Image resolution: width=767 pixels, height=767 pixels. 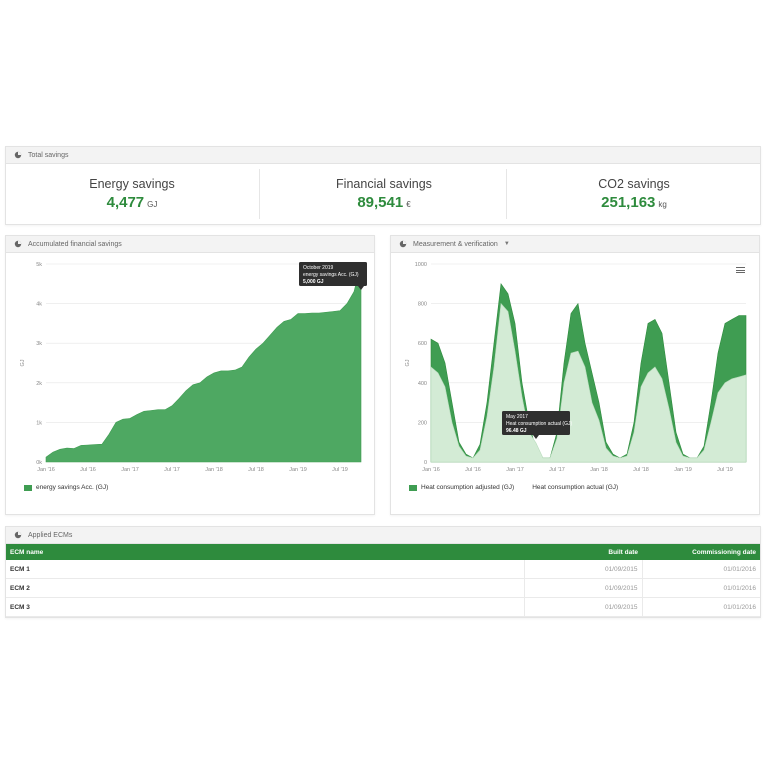 What do you see at coordinates (265, 588) in the screenshot?
I see `ecm-name-cell: ECM 2` at bounding box center [265, 588].